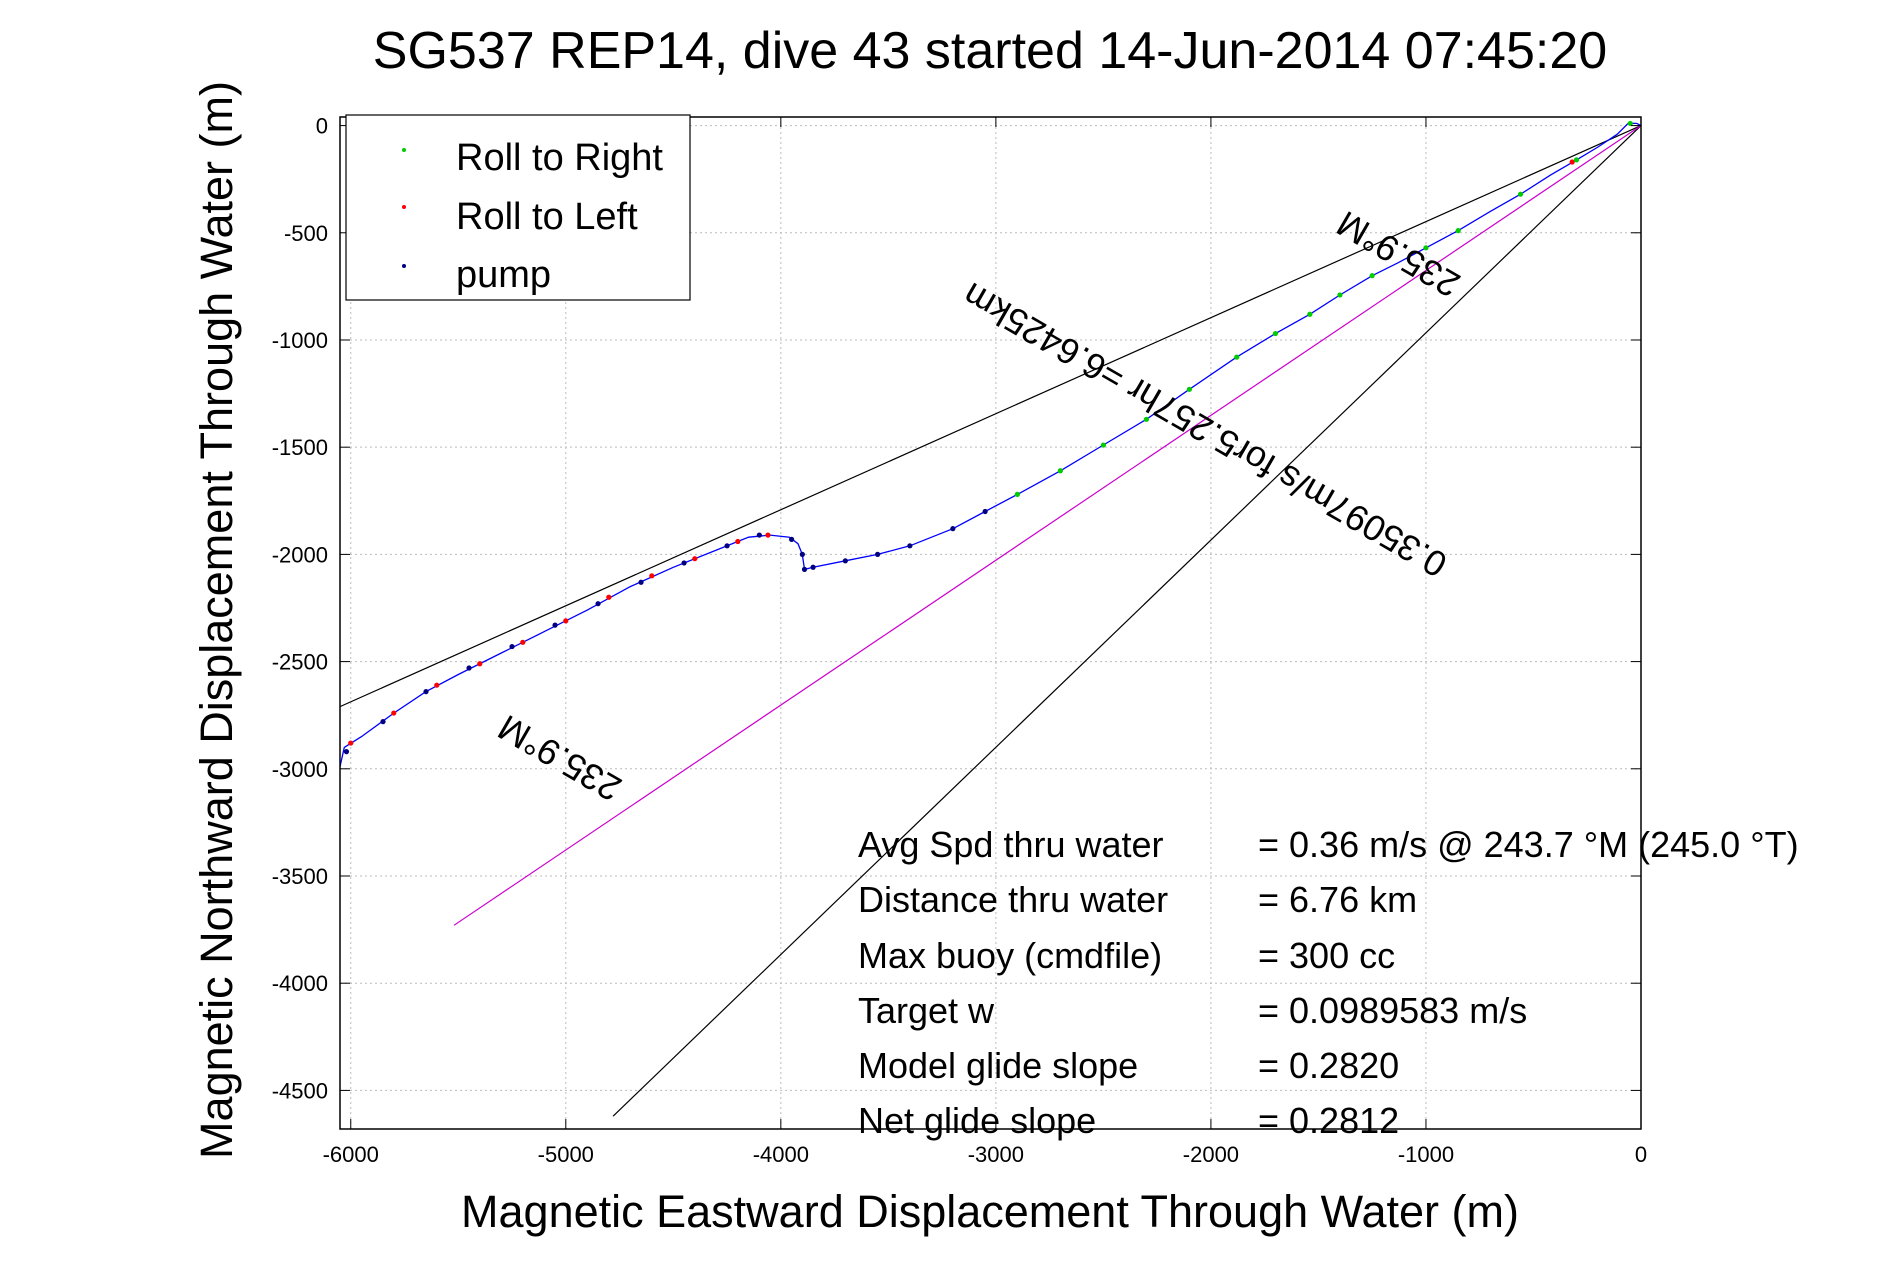 This screenshot has height=1262, width=1891. What do you see at coordinates (1337, 899) in the screenshot?
I see `stat-value-distance: = 6.76 km` at bounding box center [1337, 899].